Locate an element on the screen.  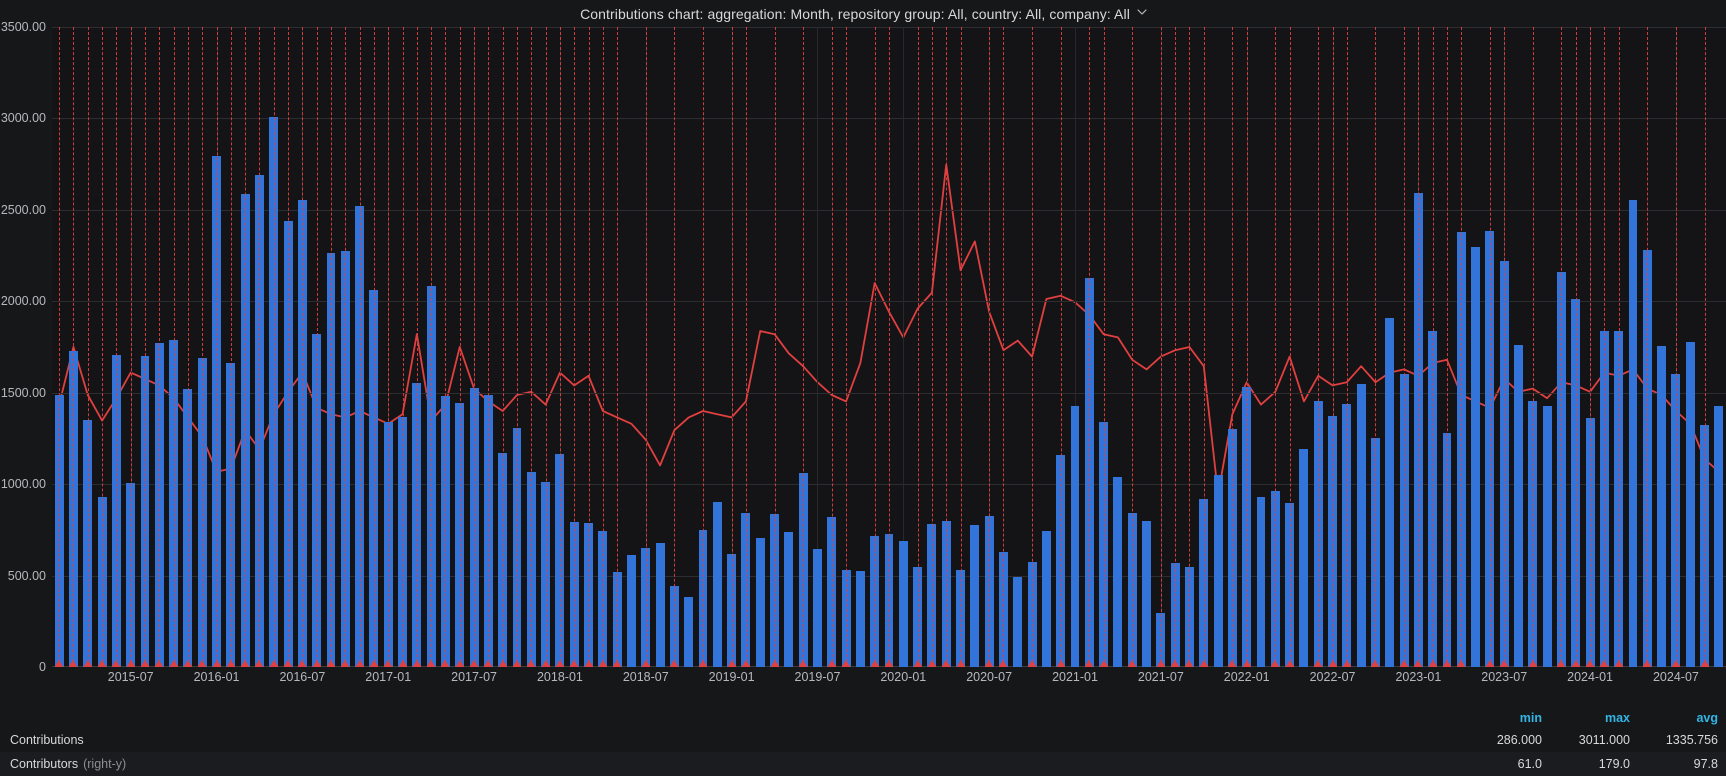
legend-series-name: Contributors (right-y) is located at coordinates (68, 764).